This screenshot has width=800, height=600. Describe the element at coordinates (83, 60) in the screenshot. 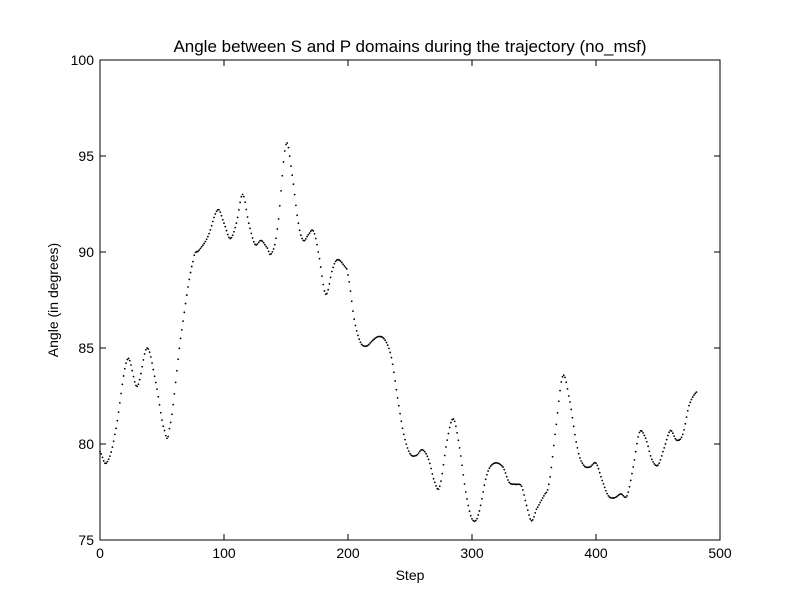

I see `y-tick-label: 100` at that location.